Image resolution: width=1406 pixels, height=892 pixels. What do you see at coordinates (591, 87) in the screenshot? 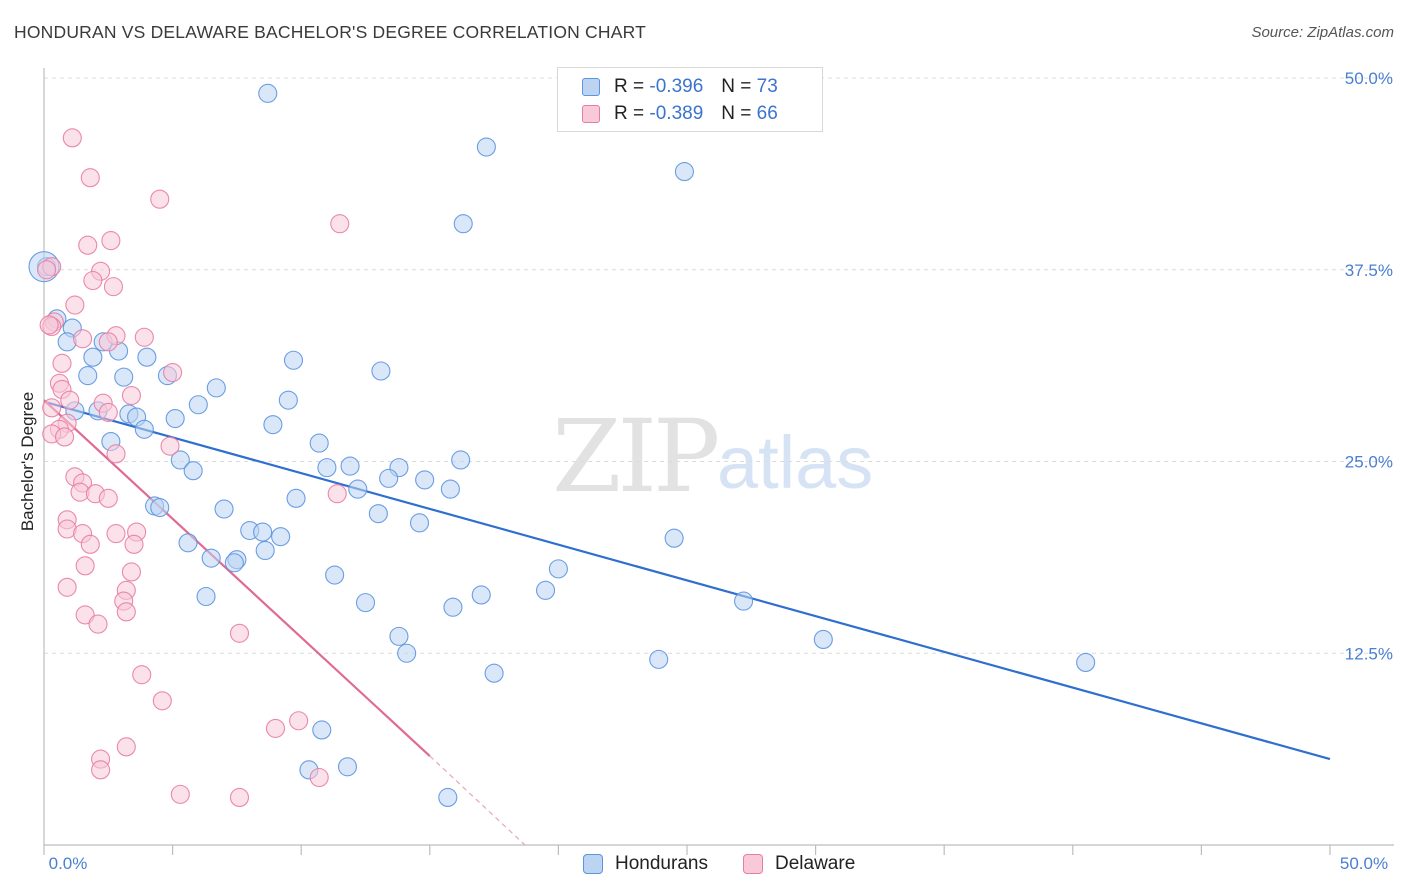
I see `legend-swatch-hondurans` at bounding box center [591, 87].